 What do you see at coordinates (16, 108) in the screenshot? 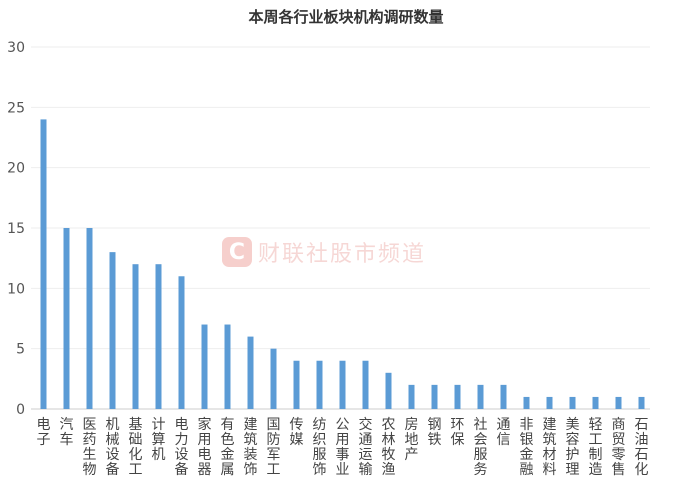
I see `y-tick-label: 25` at bounding box center [16, 108].